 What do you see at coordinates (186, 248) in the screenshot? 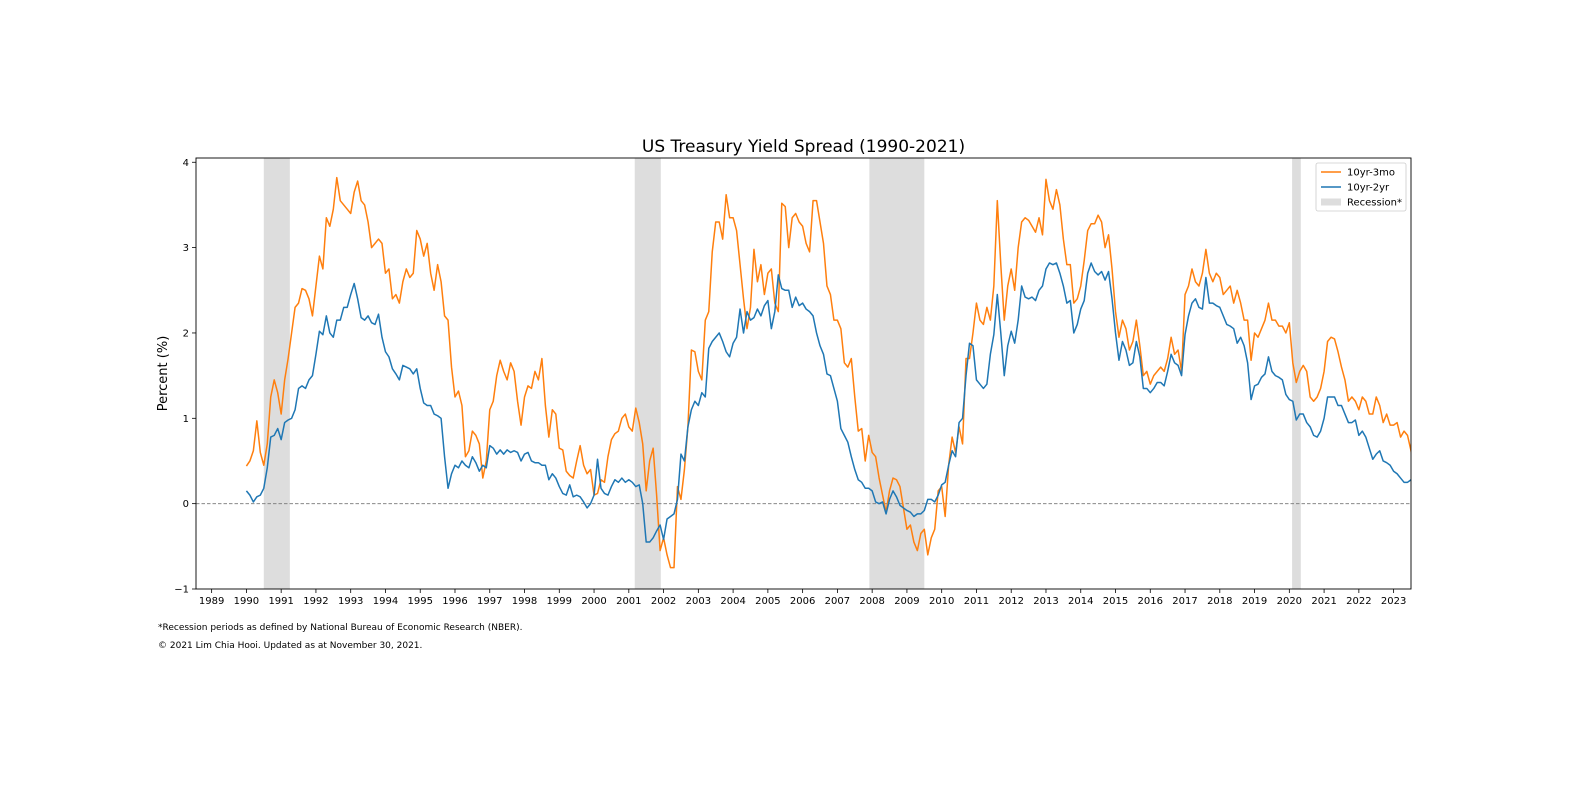
I see `y-tick-label: 3` at bounding box center [186, 248].